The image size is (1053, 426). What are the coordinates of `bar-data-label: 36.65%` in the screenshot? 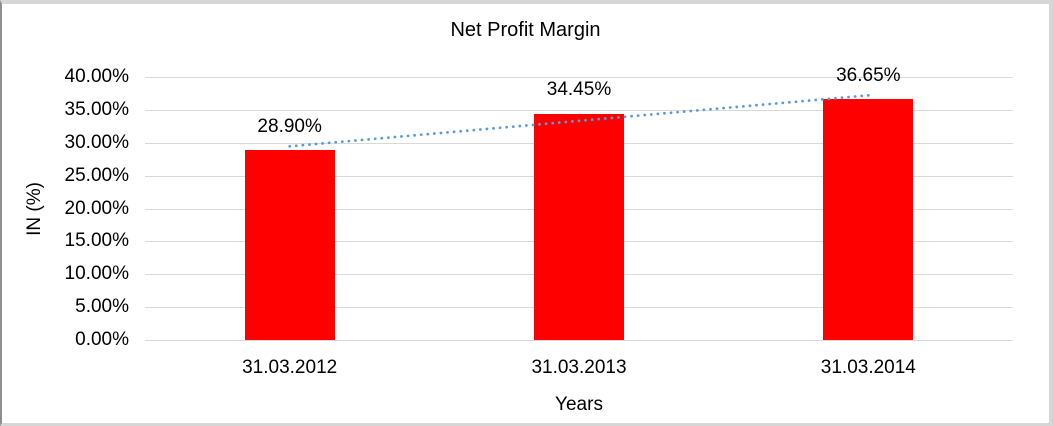 It's located at (868, 76).